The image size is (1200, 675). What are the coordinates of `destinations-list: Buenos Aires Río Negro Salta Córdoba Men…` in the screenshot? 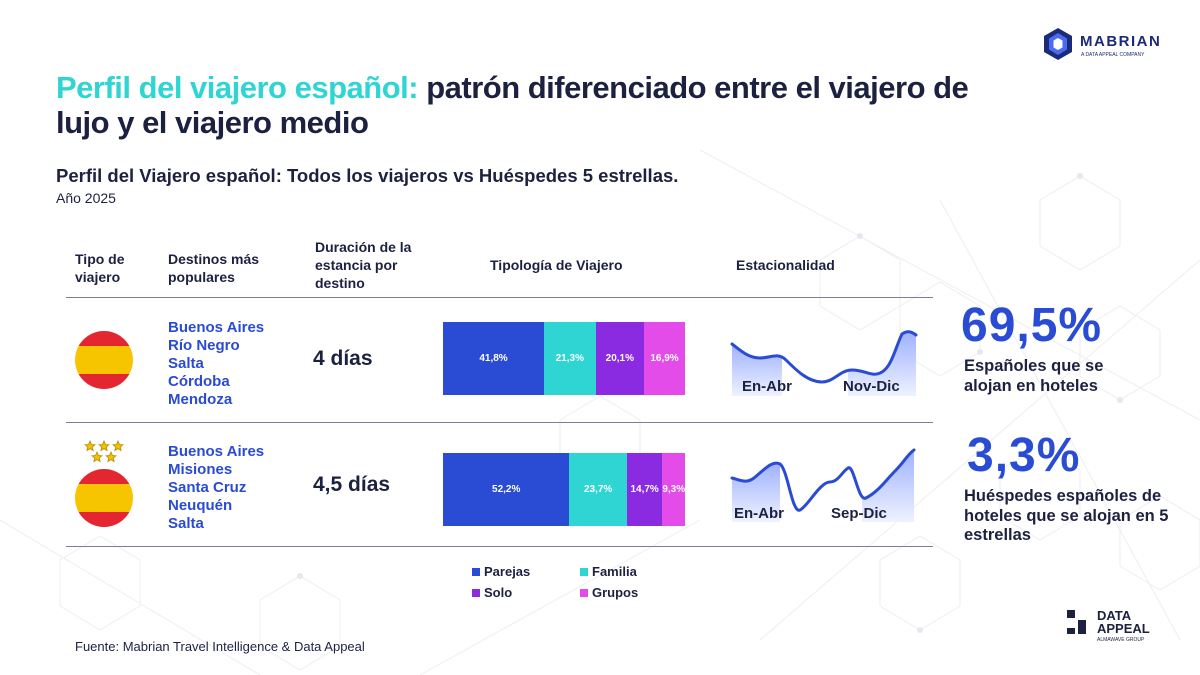 It's located at (216, 364).